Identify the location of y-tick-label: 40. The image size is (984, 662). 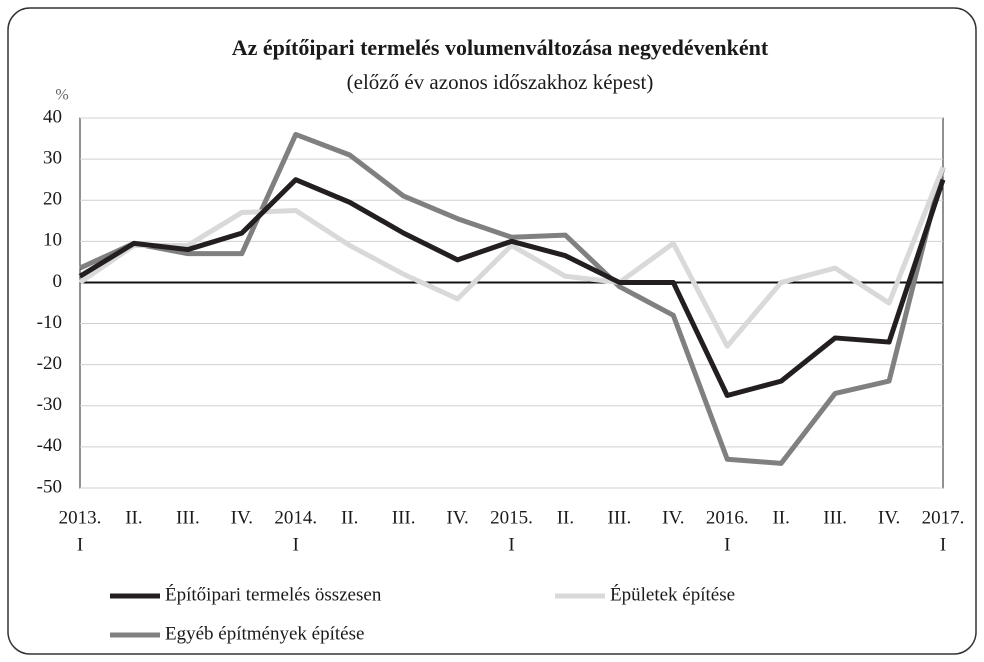
(52, 116).